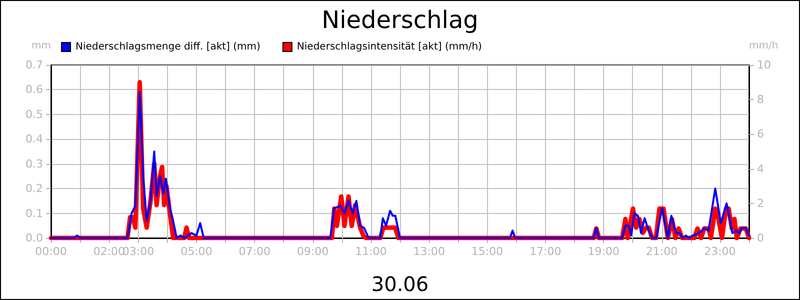  Describe the element at coordinates (760, 99) in the screenshot. I see `y2-tick-label: 8` at that location.